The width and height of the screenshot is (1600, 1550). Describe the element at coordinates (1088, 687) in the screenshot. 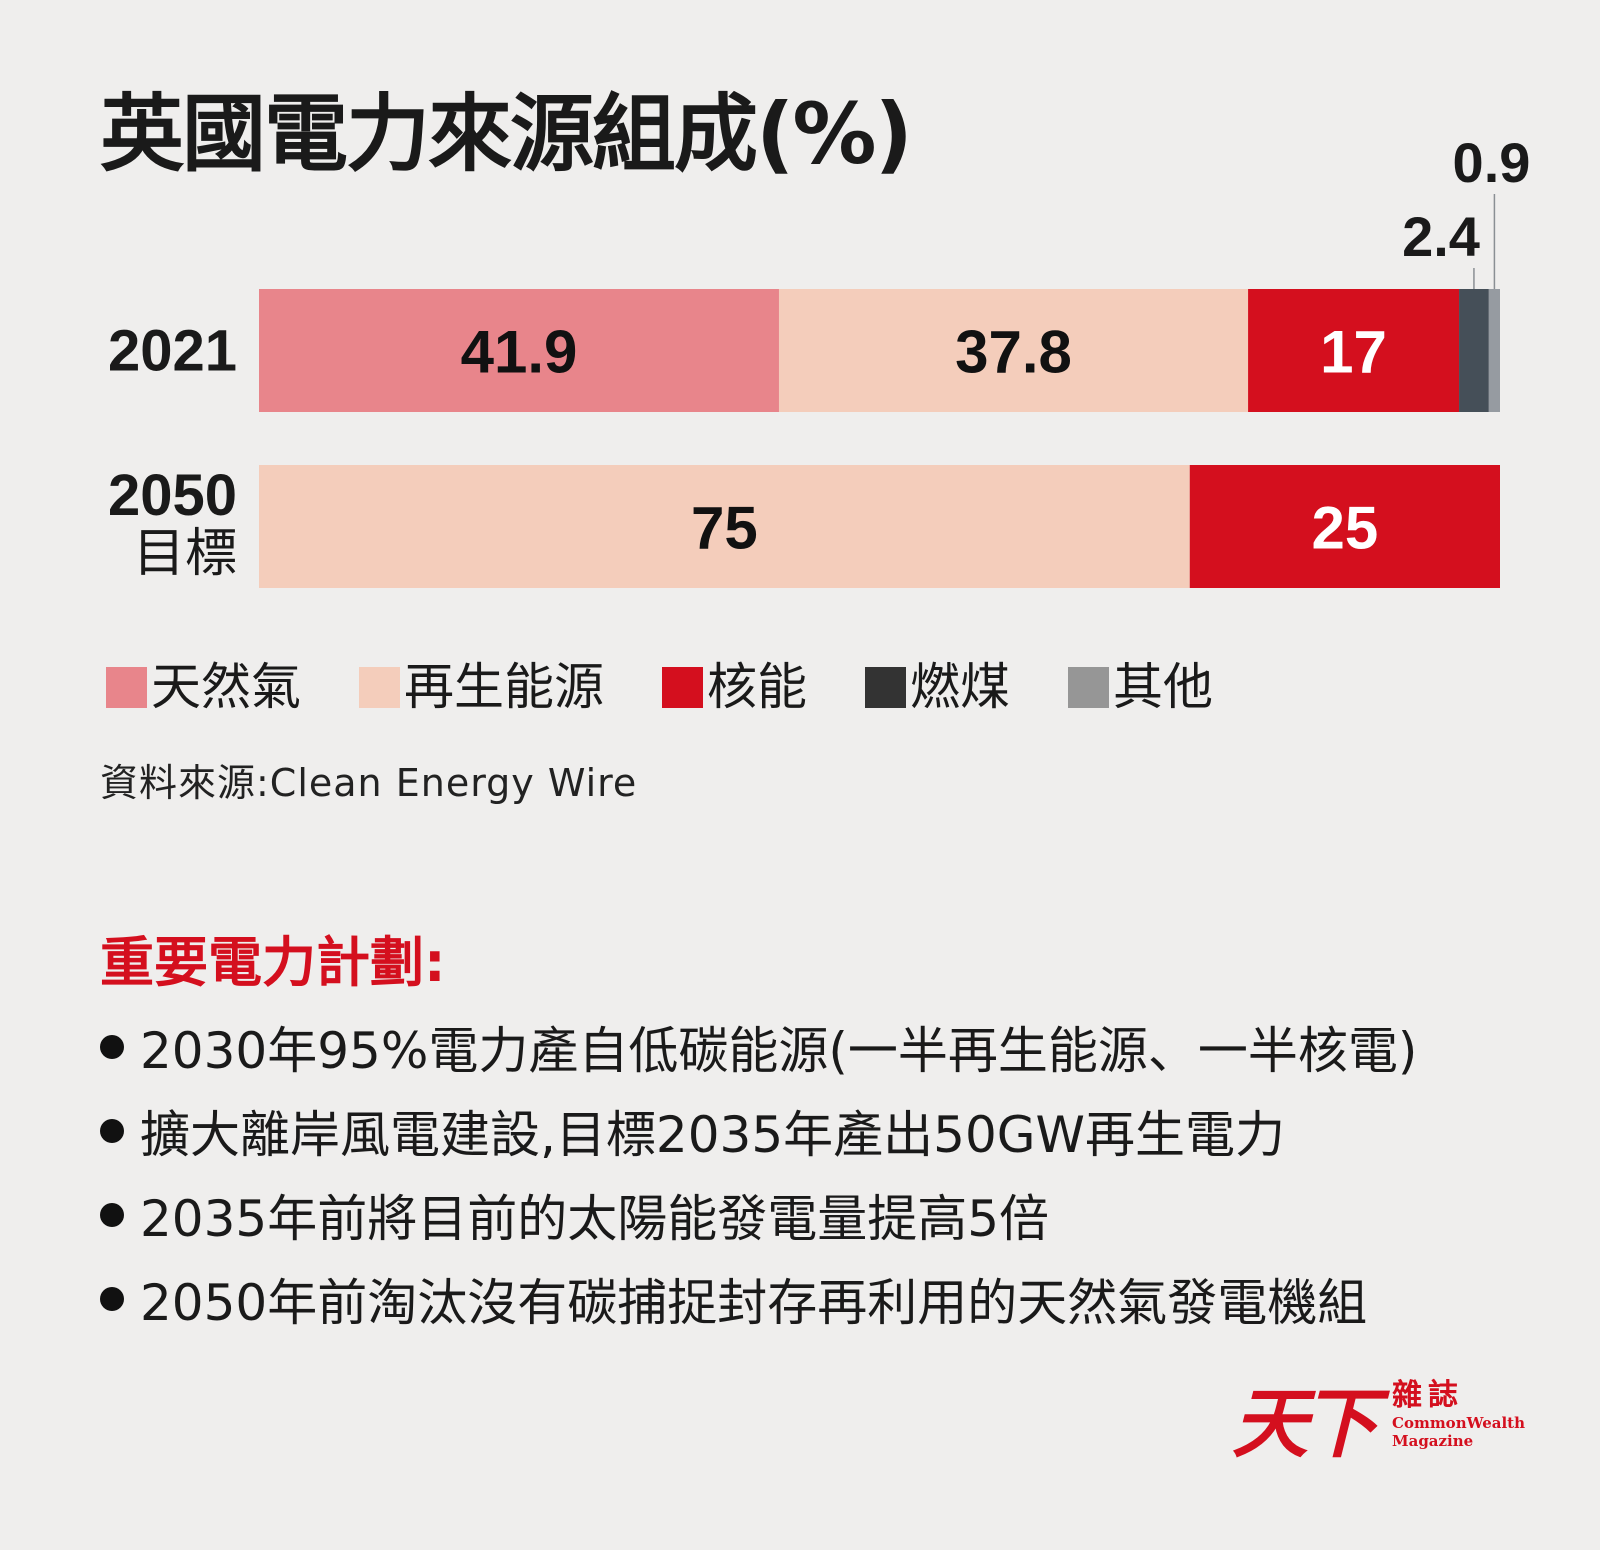

I see `legend-swatch-other` at that location.